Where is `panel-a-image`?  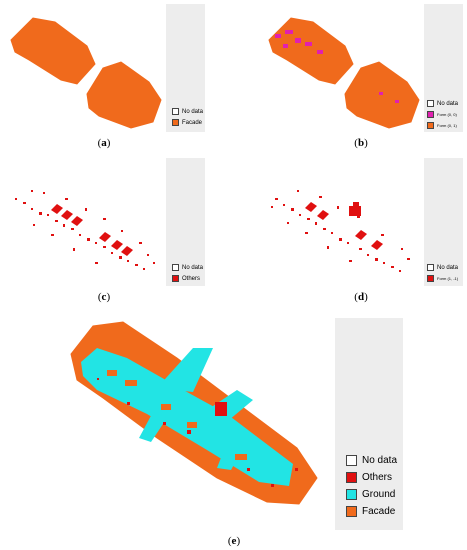 panel-a-image is located at coordinates (84, 68).